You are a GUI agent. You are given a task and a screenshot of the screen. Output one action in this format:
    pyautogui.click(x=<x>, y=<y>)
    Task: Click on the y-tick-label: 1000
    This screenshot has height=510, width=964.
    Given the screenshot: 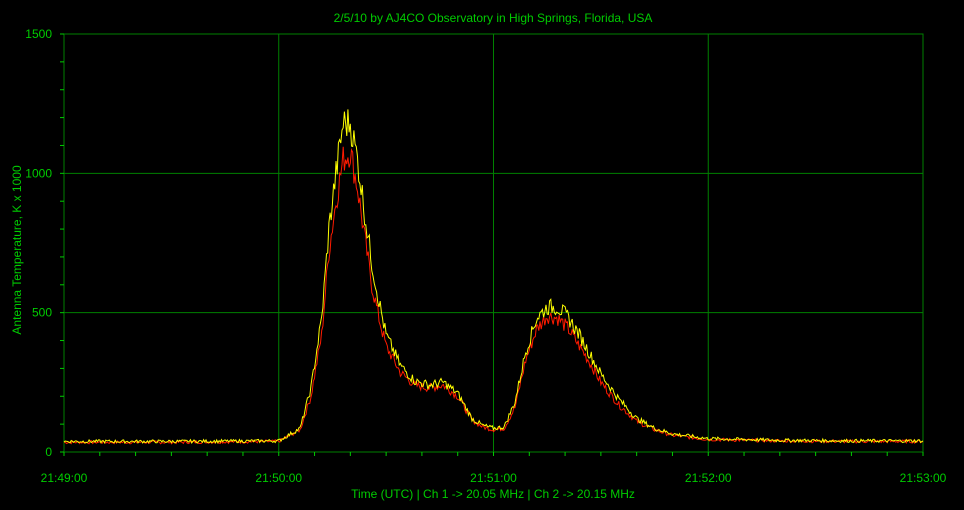 What is the action you would take?
    pyautogui.click(x=38, y=173)
    